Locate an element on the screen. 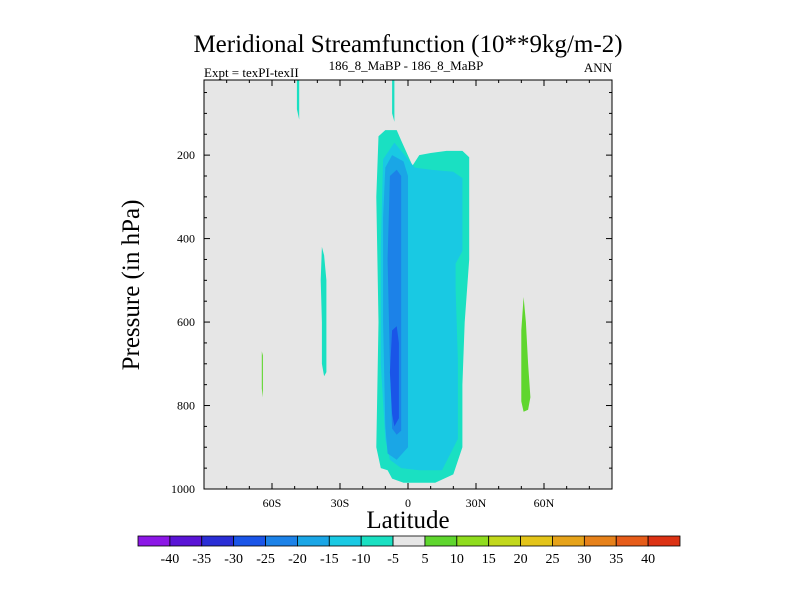  colorbar-tick-label: -15 is located at coordinates (329, 559).